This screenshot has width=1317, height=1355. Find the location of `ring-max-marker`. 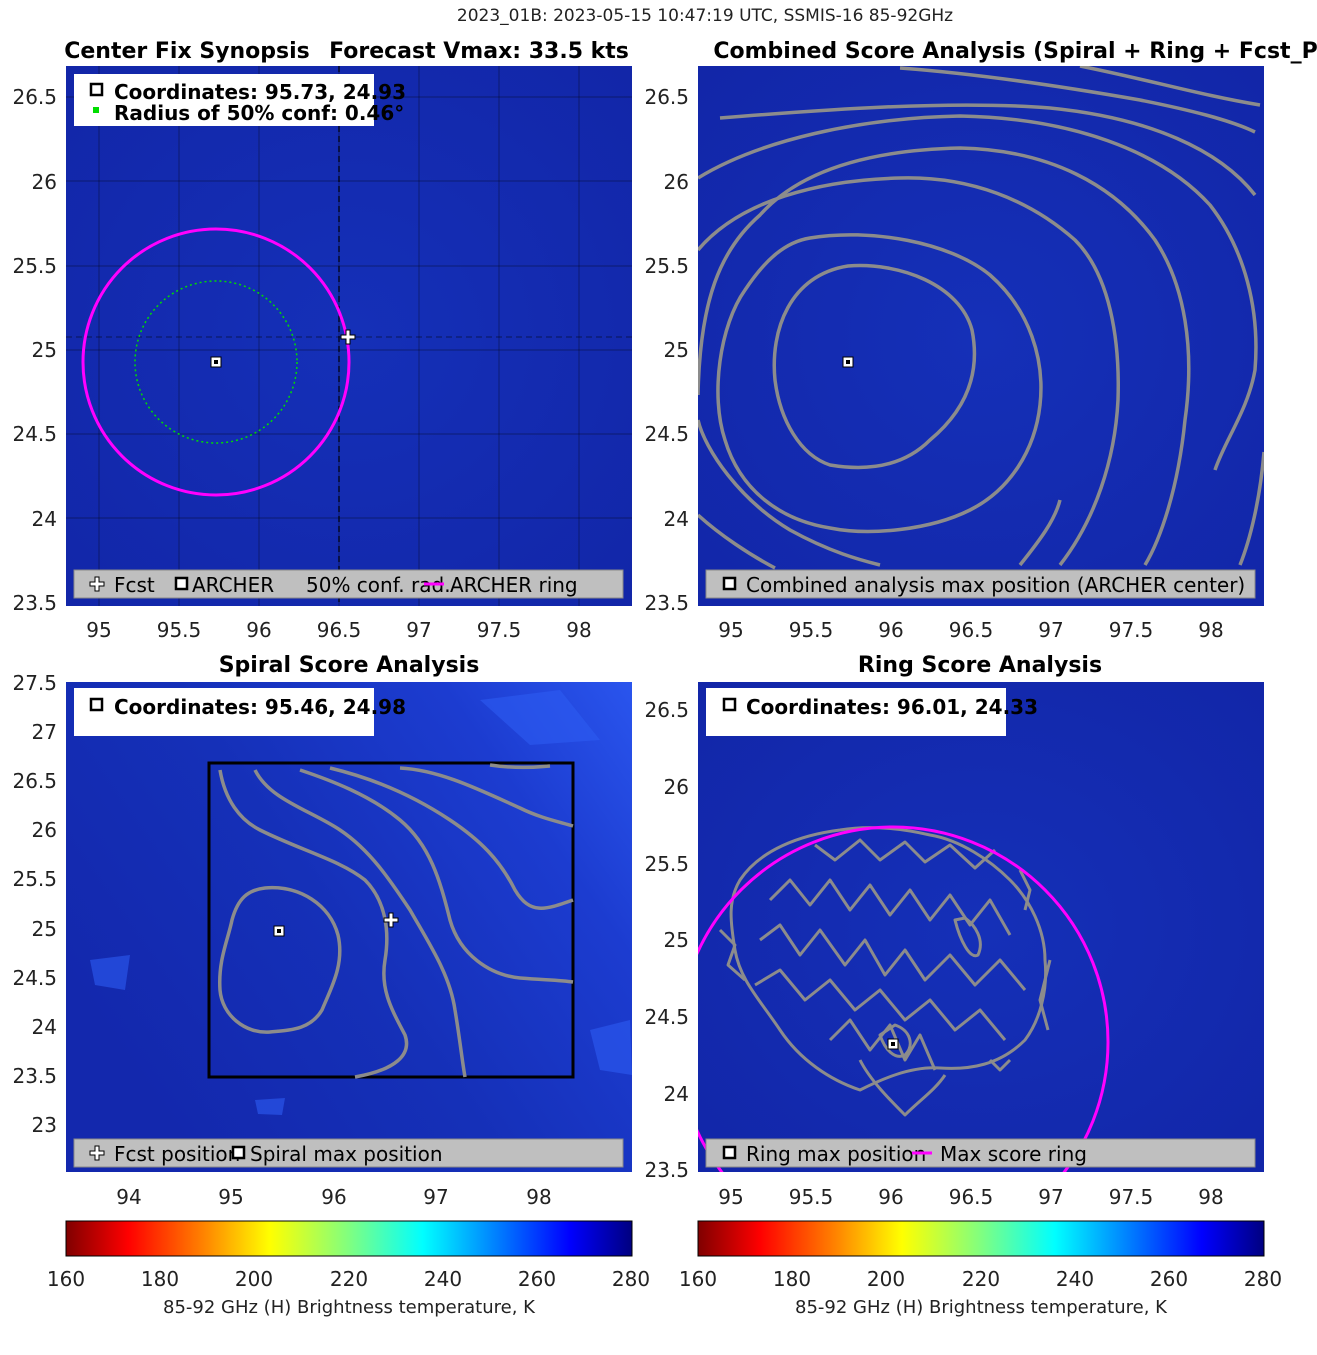

ring-max-marker is located at coordinates (893, 1044).